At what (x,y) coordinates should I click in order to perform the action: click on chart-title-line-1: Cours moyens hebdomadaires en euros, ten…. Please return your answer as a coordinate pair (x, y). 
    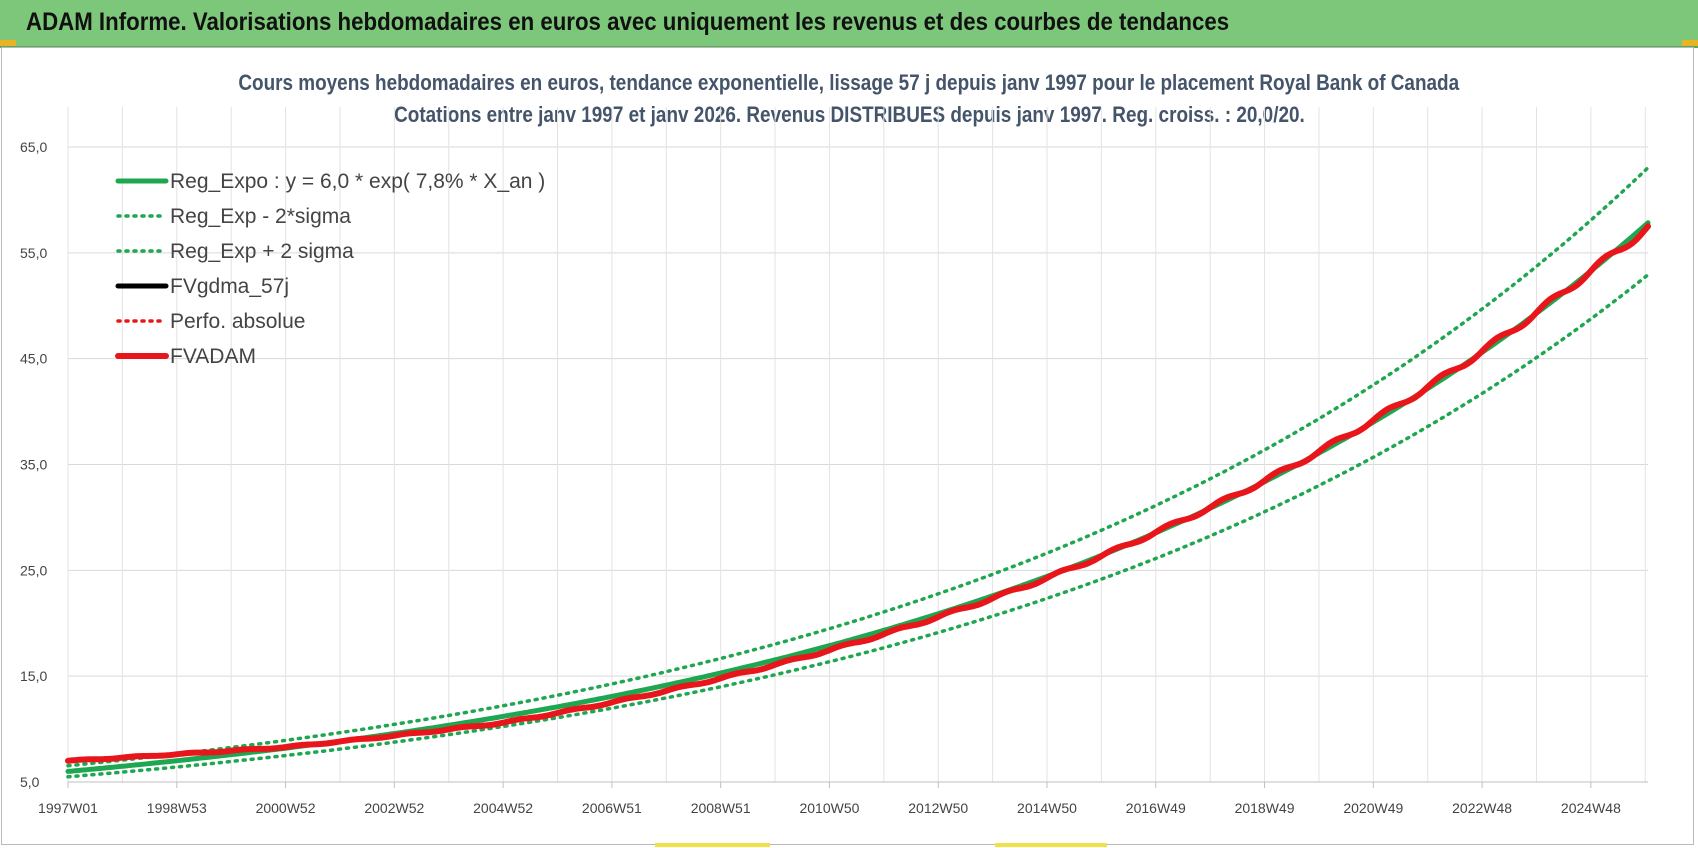
    Looking at the image, I should click on (849, 82).